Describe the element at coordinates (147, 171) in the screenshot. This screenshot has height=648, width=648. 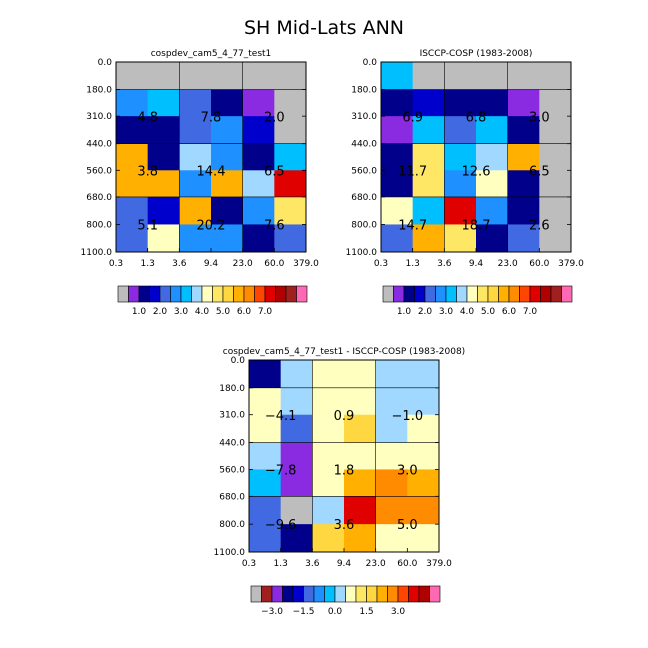
I see `block-value-label: 3.8` at that location.